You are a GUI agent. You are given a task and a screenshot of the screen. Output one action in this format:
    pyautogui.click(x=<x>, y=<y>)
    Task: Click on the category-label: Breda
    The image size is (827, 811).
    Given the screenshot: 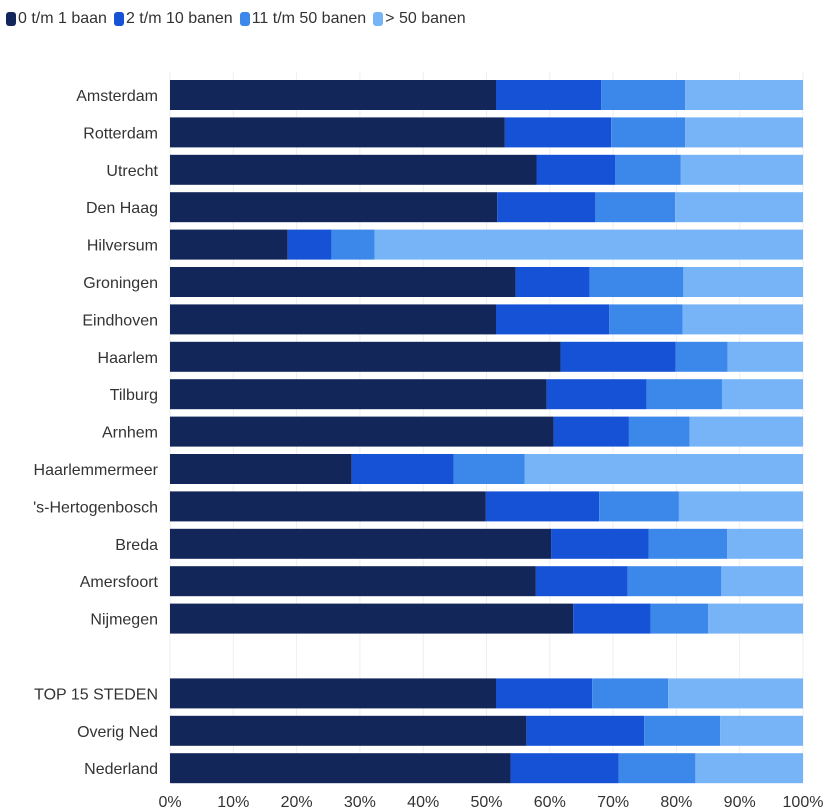 What is the action you would take?
    pyautogui.click(x=136, y=545)
    